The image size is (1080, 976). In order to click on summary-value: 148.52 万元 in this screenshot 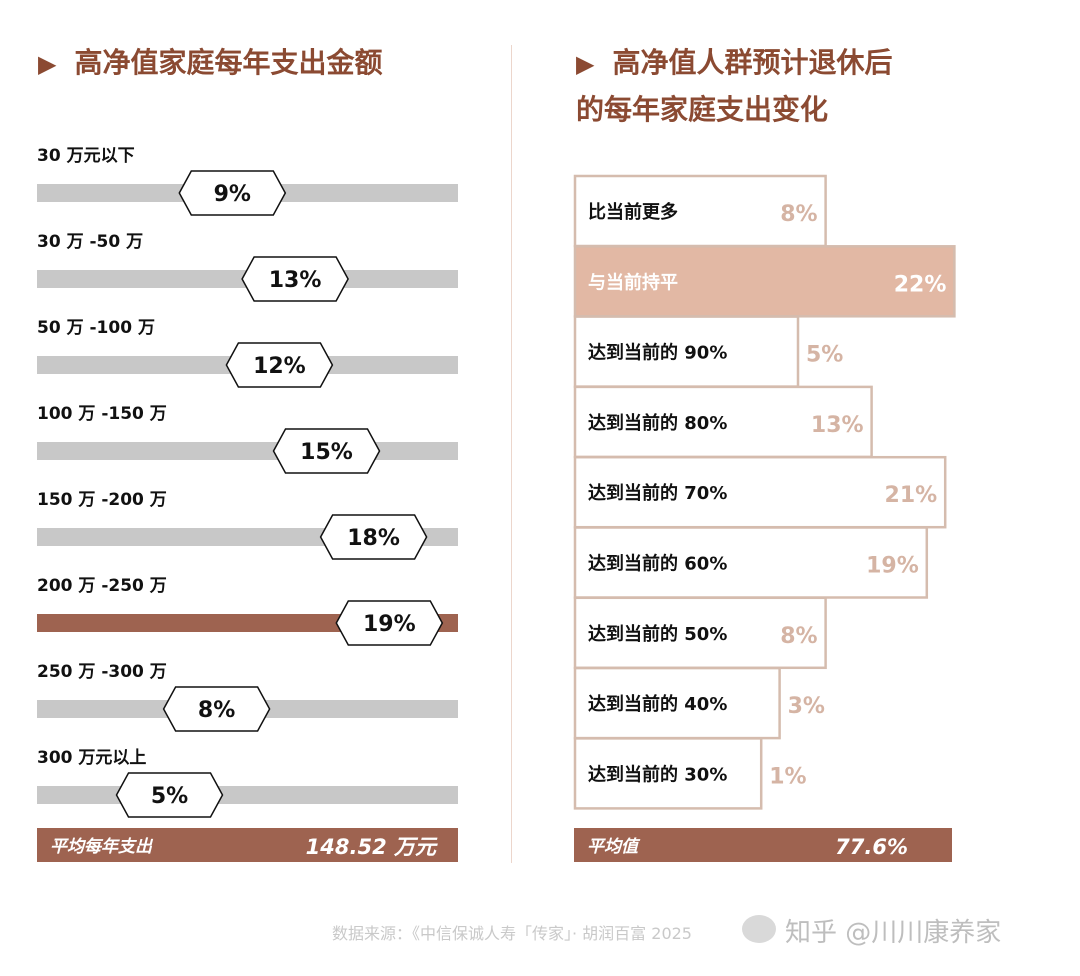, I will do `click(372, 847)`.